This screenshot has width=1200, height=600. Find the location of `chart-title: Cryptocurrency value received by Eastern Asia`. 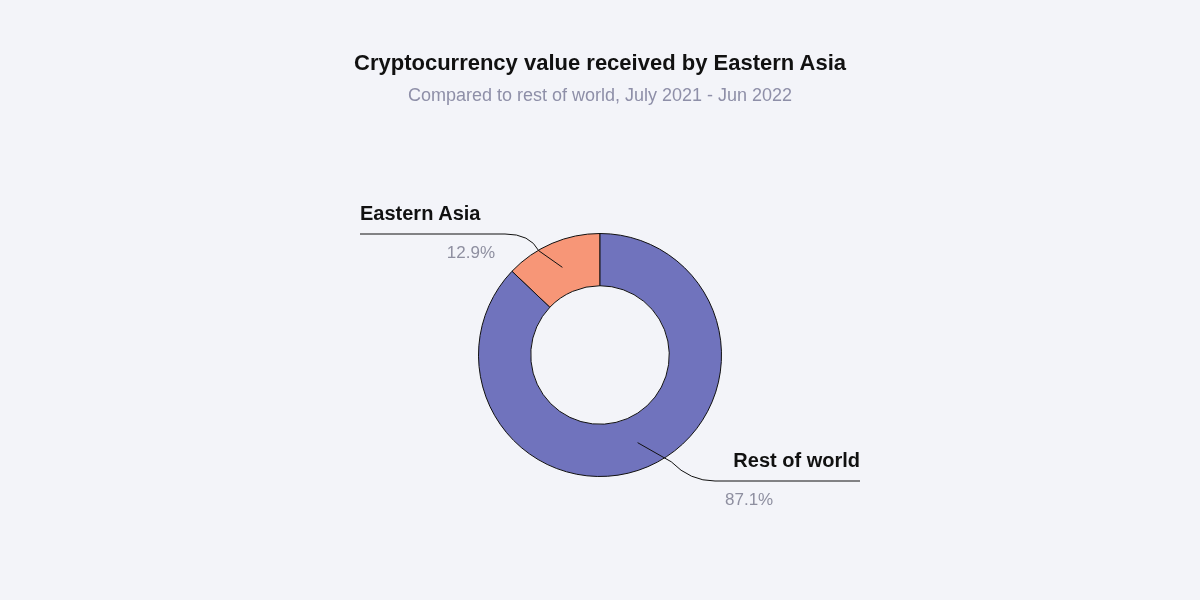

chart-title: Cryptocurrency value received by Eastern Asia is located at coordinates (600, 62).